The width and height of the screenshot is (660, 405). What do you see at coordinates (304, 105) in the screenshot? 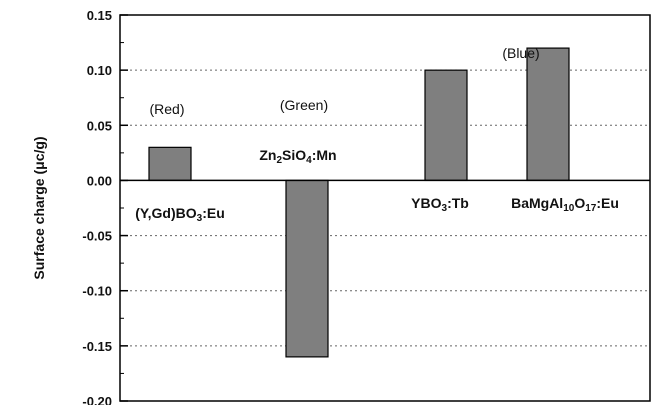
I see `group-label: (Green)` at bounding box center [304, 105].